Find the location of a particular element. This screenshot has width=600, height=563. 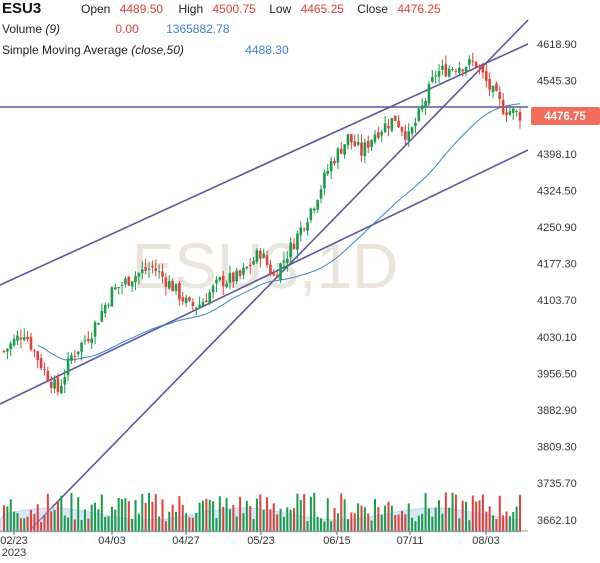

close-label: Close is located at coordinates (372, 9).